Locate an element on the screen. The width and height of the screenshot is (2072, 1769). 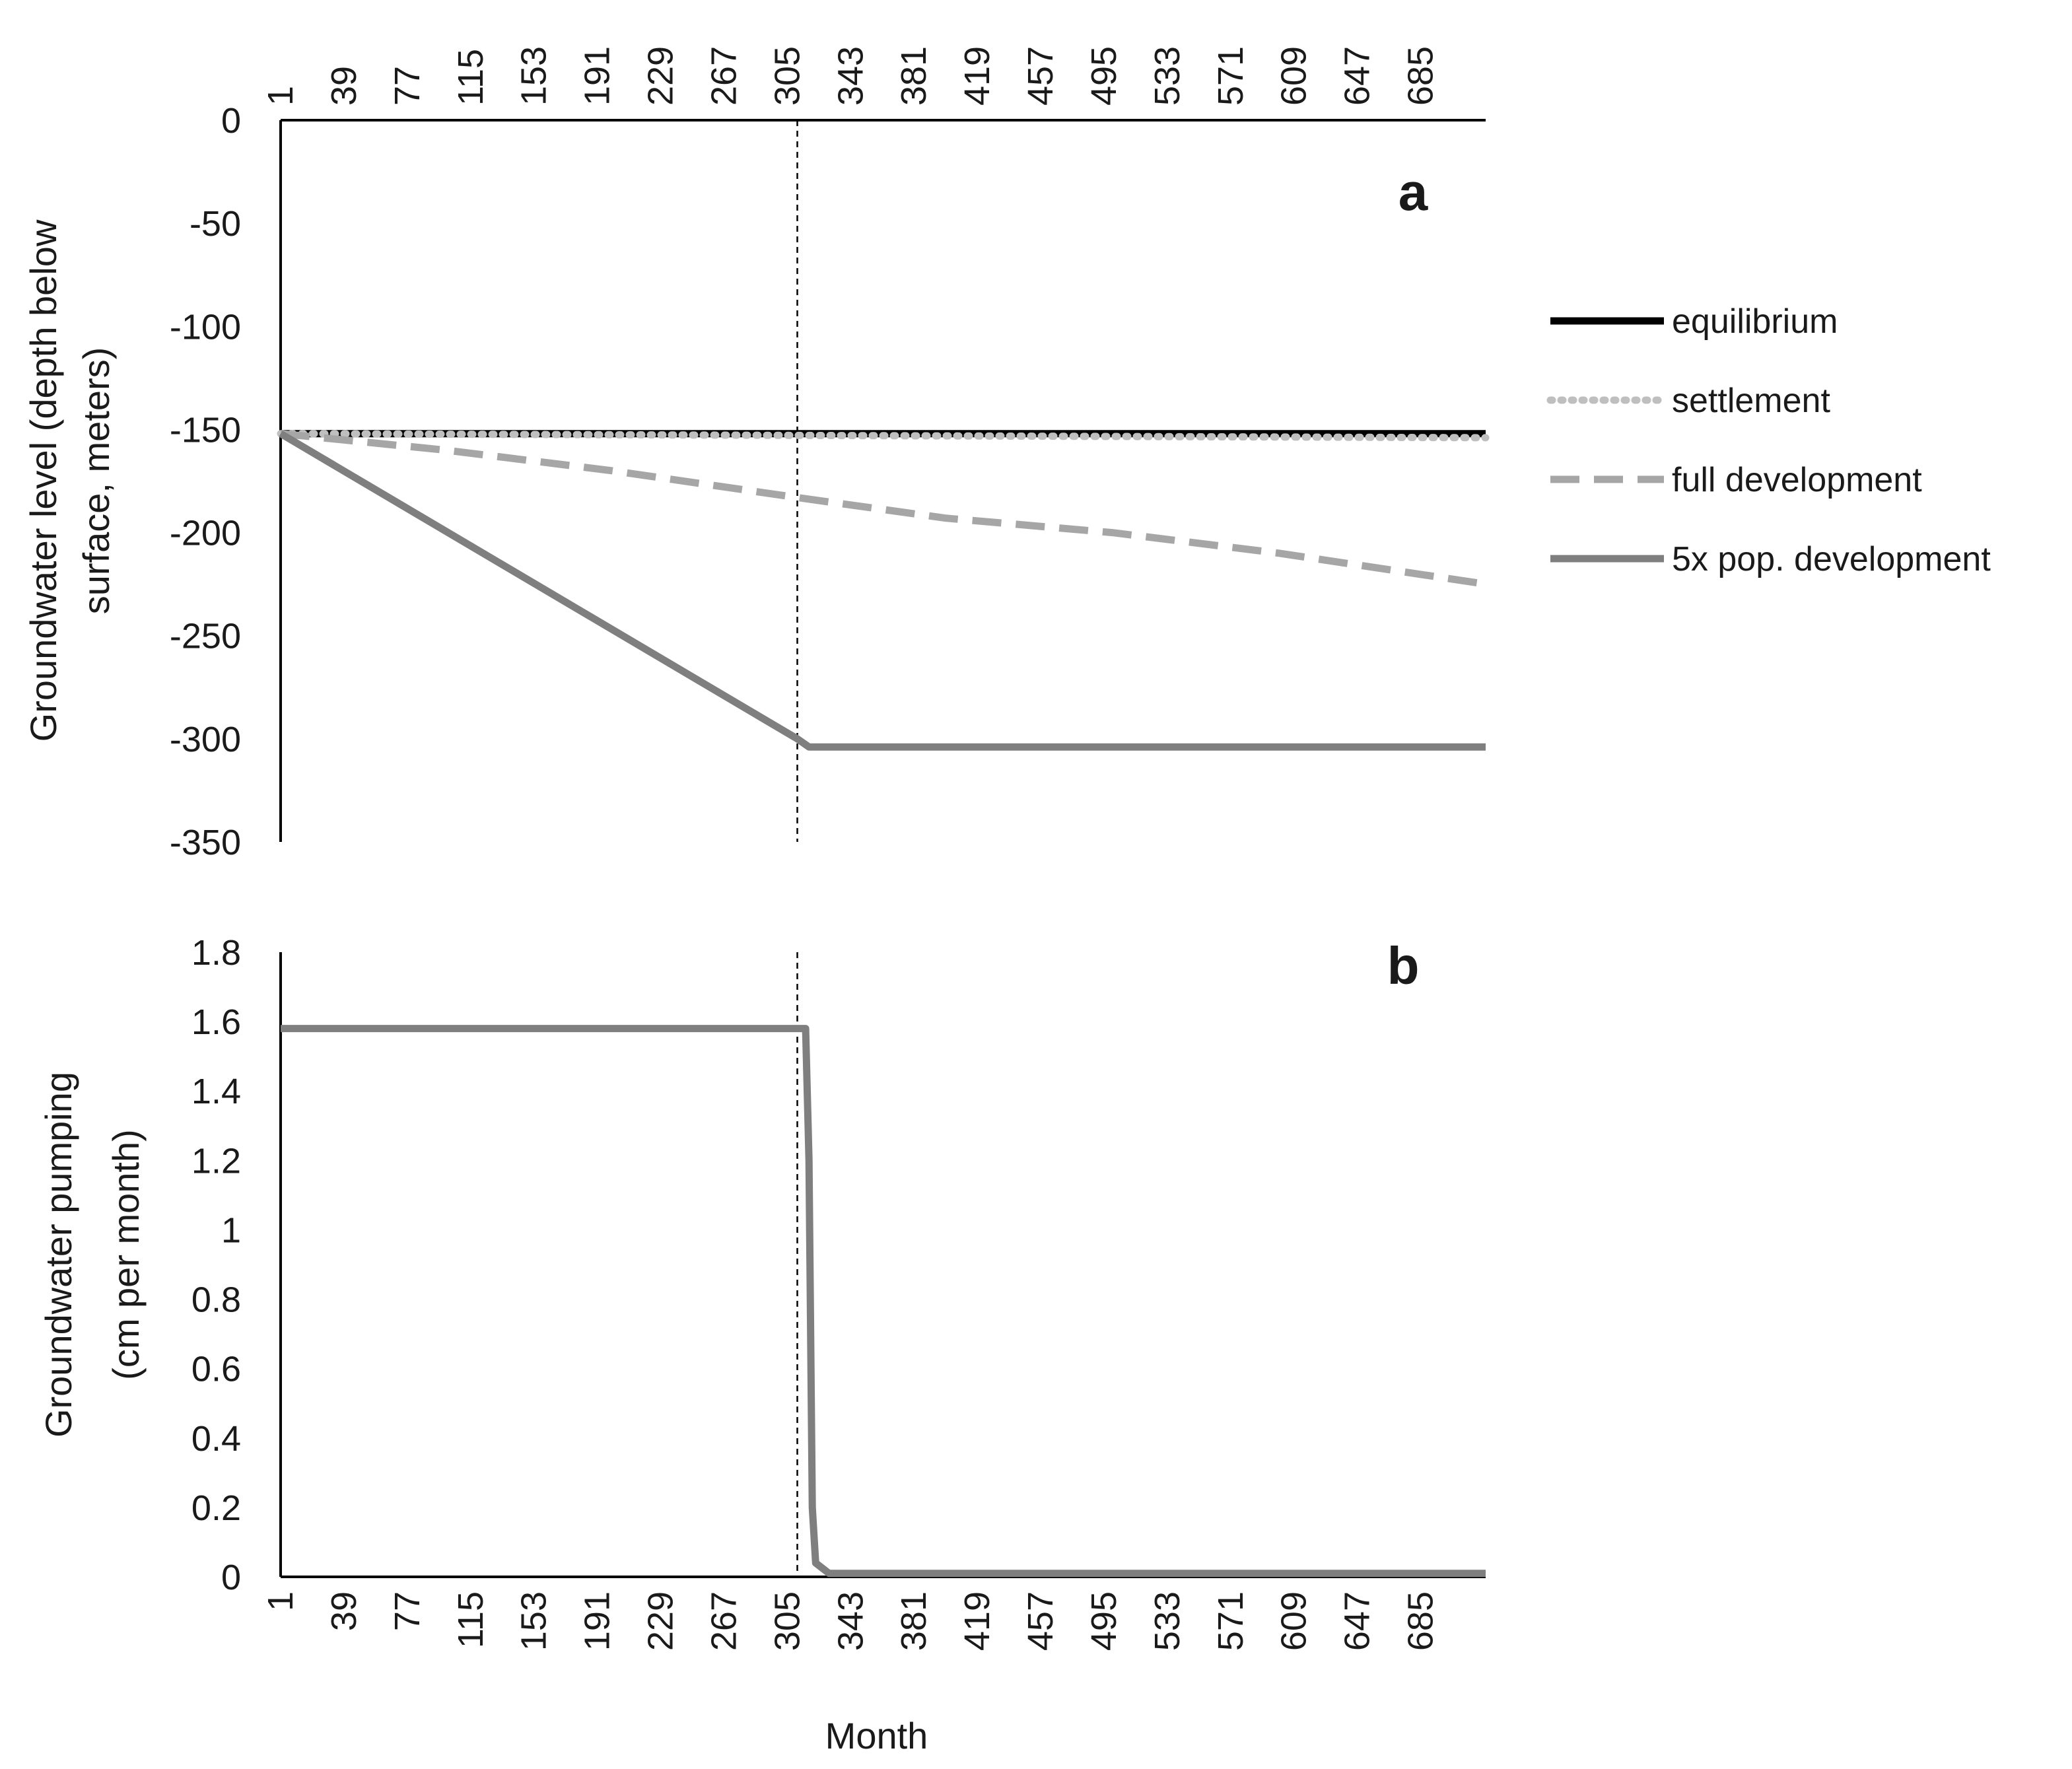
y-tick-label: 1.2 is located at coordinates (216, 1161).